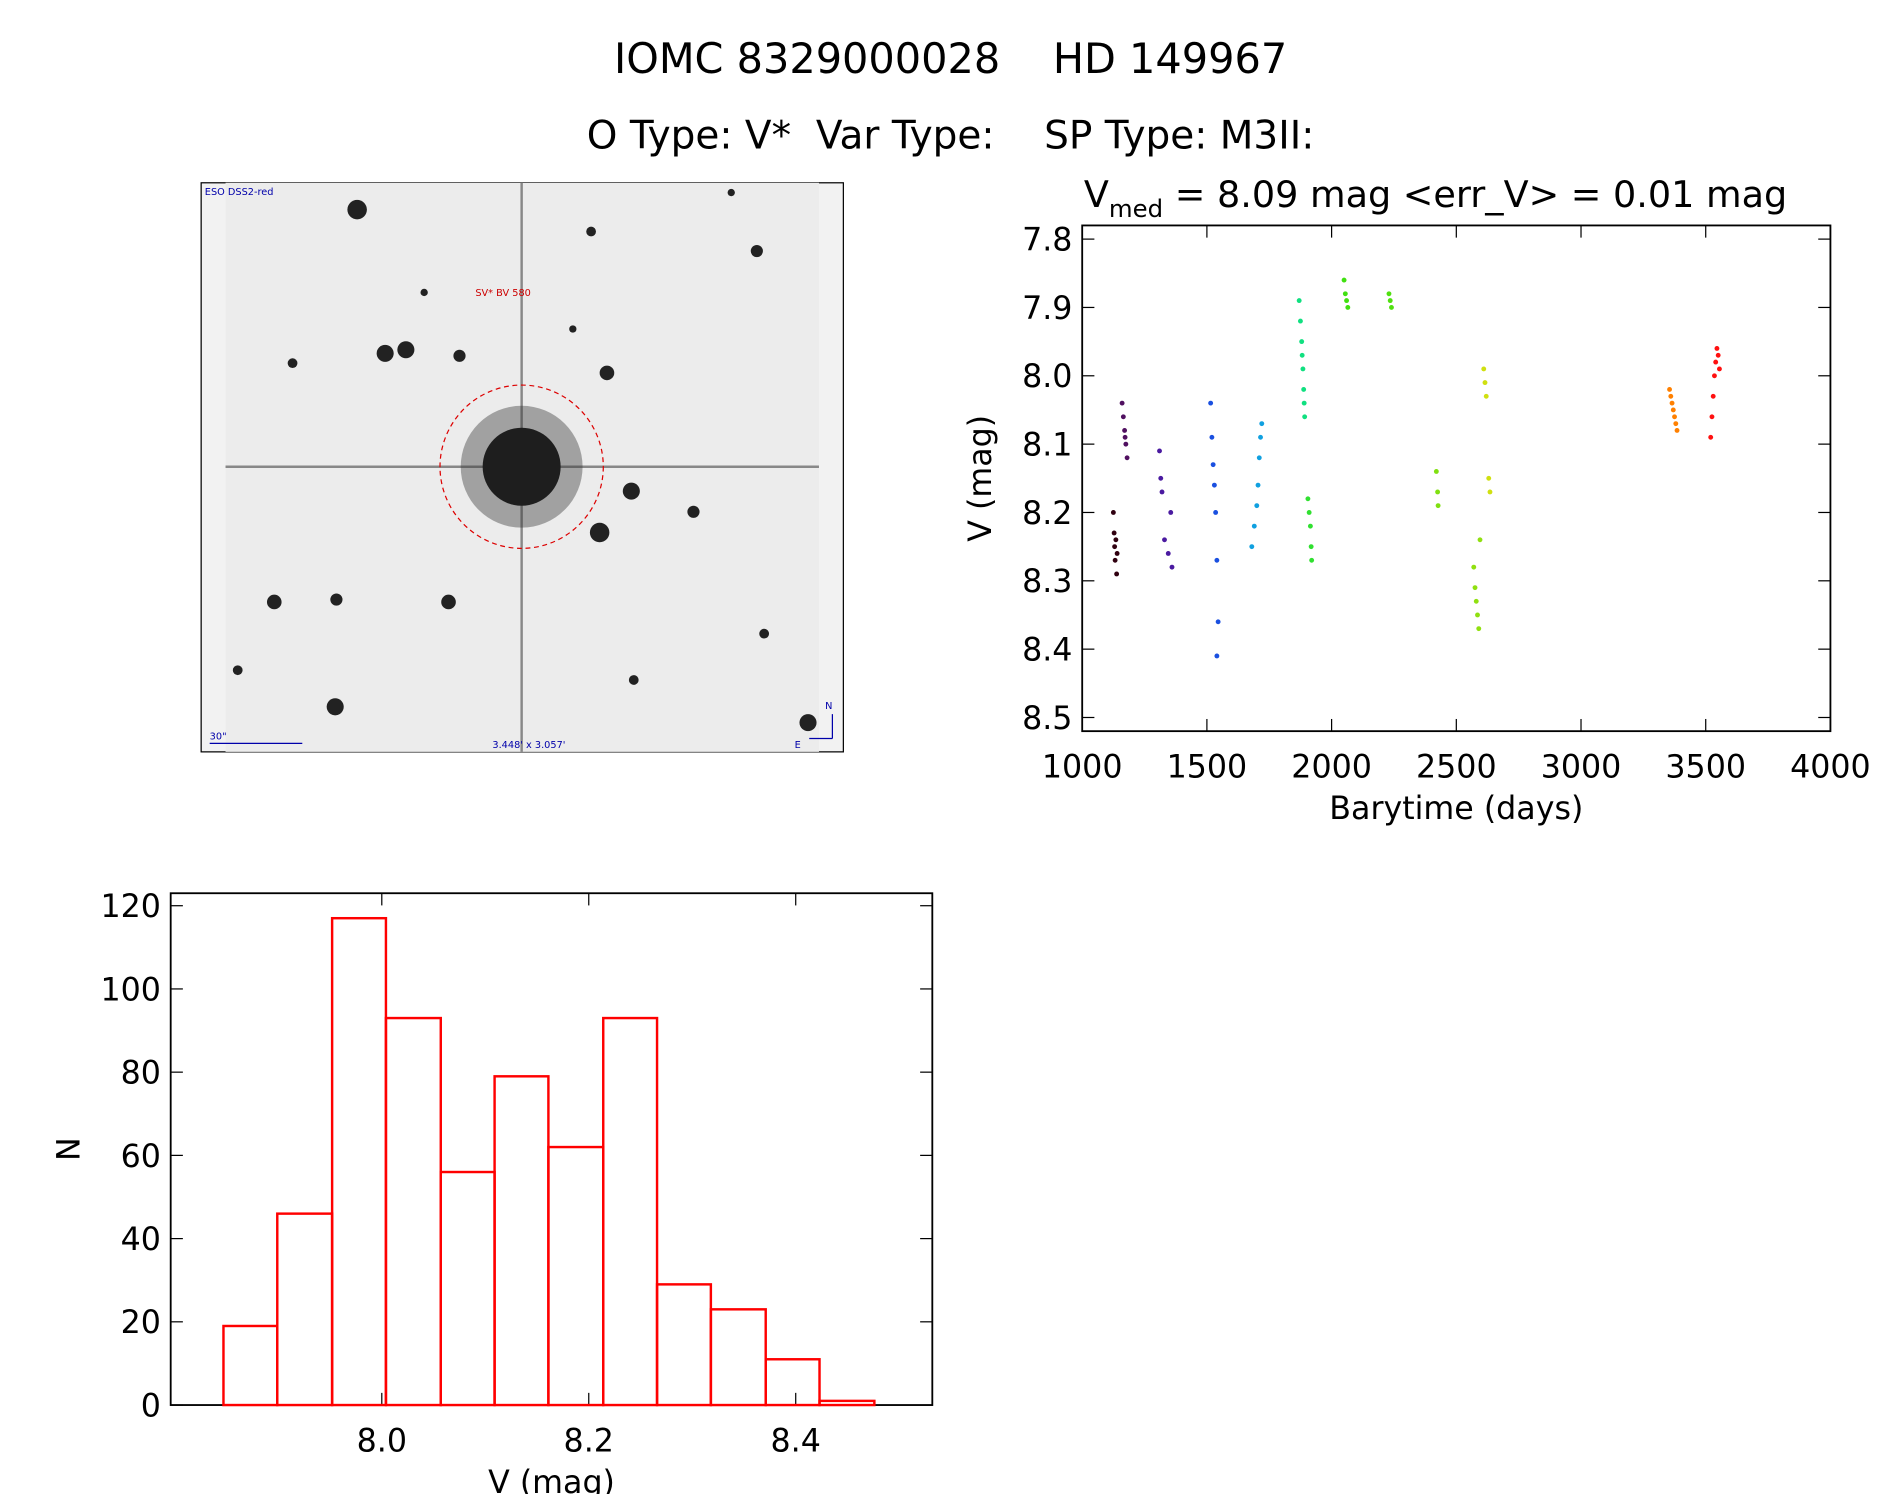 The image size is (1889, 1494). I want to click on y-tick-label: 40, so click(141, 1240).